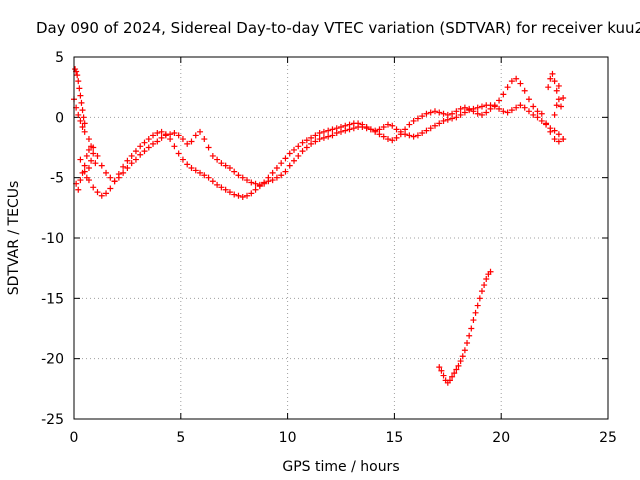 The width and height of the screenshot is (640, 480). Describe the element at coordinates (74, 438) in the screenshot. I see `x-tick-label: 0` at that location.